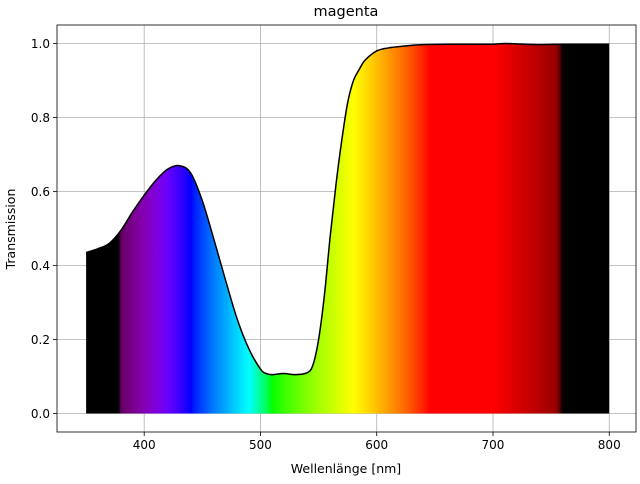 Image resolution: width=640 pixels, height=484 pixels. Describe the element at coordinates (40, 414) in the screenshot. I see `y-tick-label: 0.0` at that location.